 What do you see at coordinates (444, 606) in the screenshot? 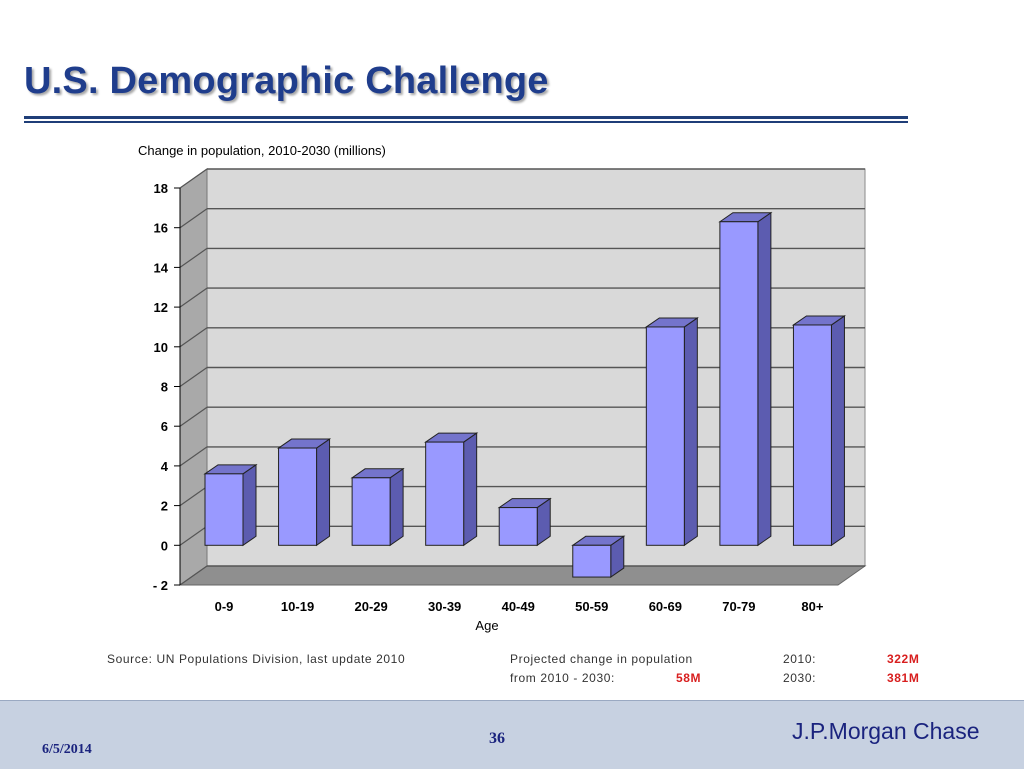
I see `x-tick-label: 30-39` at bounding box center [444, 606].